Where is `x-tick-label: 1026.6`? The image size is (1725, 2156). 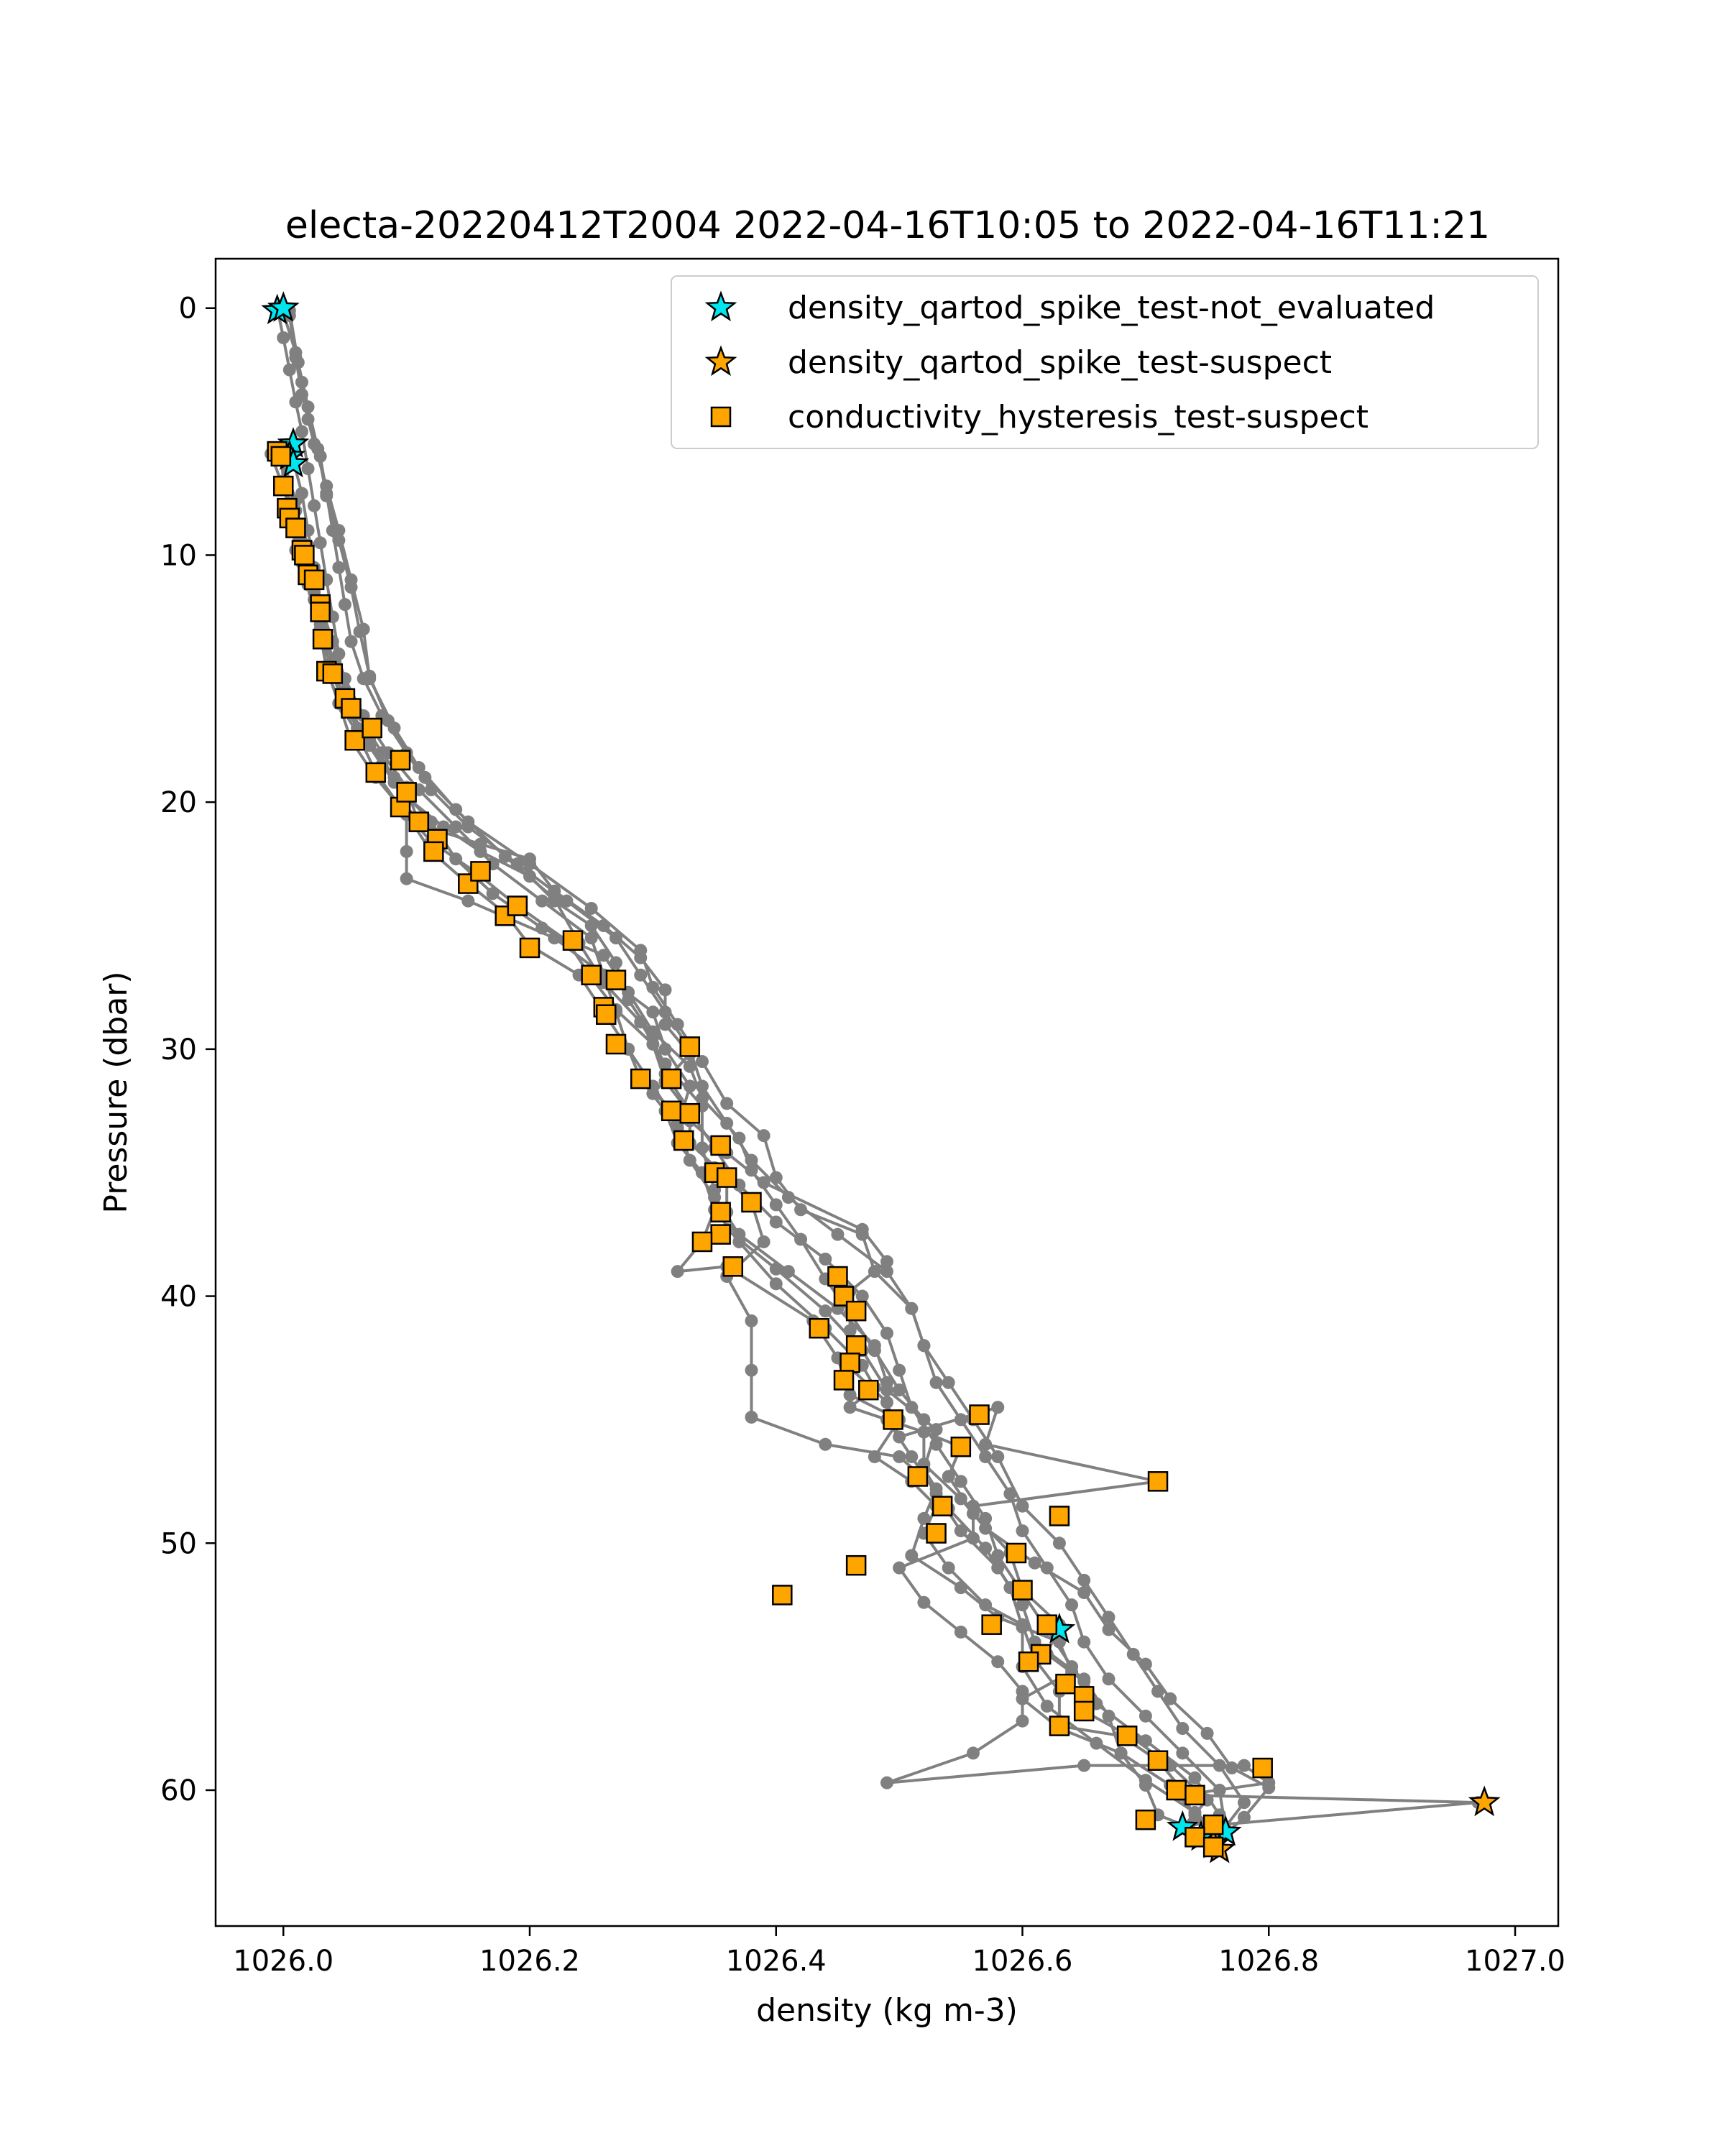 x-tick-label: 1026.6 is located at coordinates (1022, 1961).